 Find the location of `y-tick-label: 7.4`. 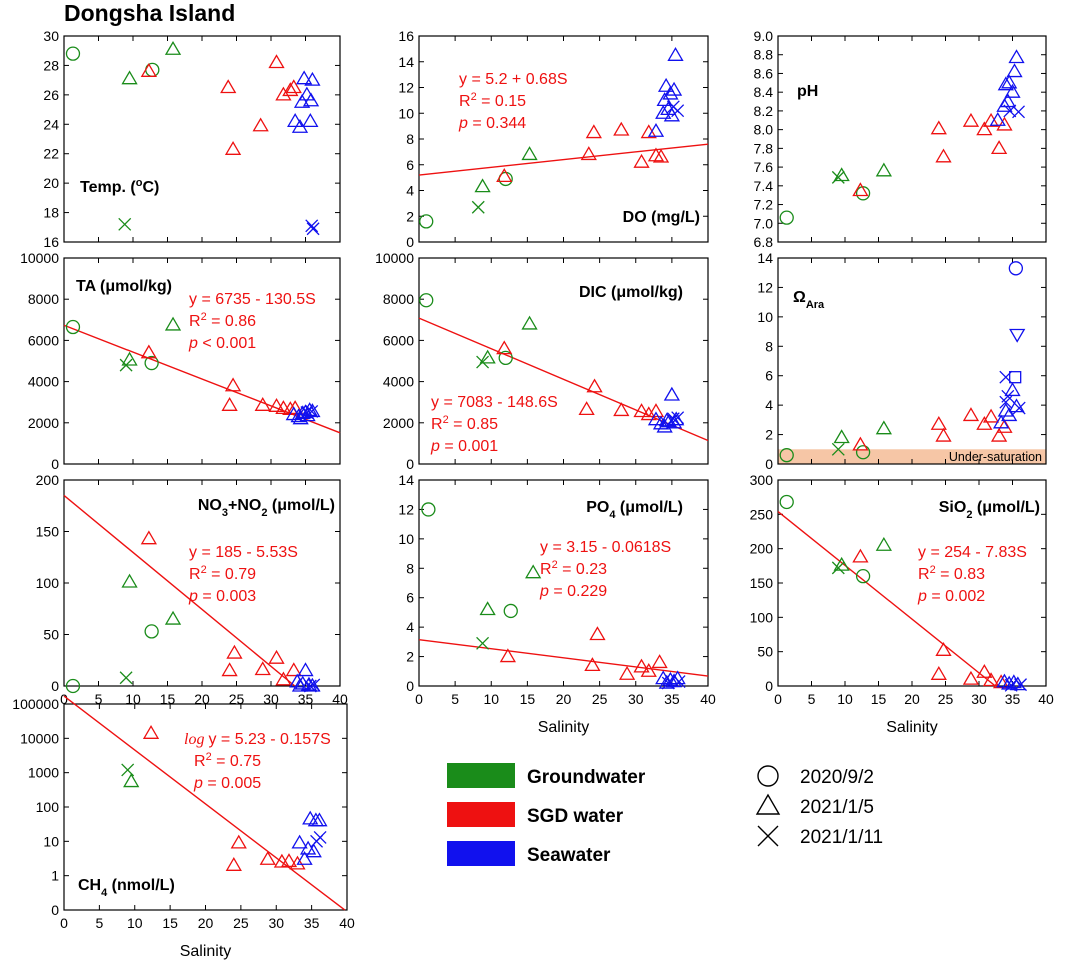

y-tick-label: 7.4 is located at coordinates (764, 186).